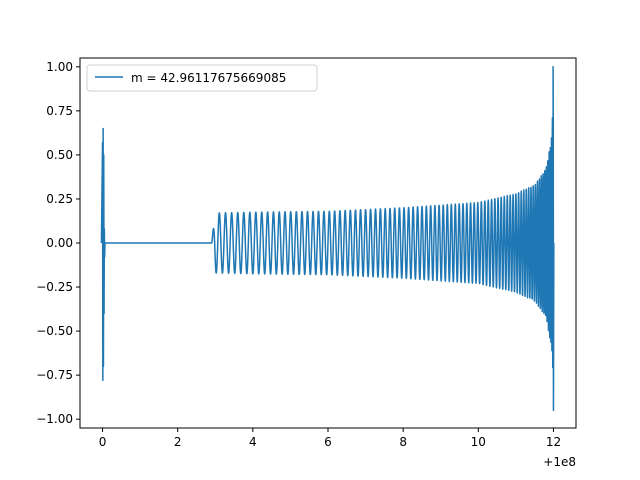 The height and width of the screenshot is (480, 640). Describe the element at coordinates (59, 199) in the screenshot. I see `y-tick-label: 0.25` at that location.